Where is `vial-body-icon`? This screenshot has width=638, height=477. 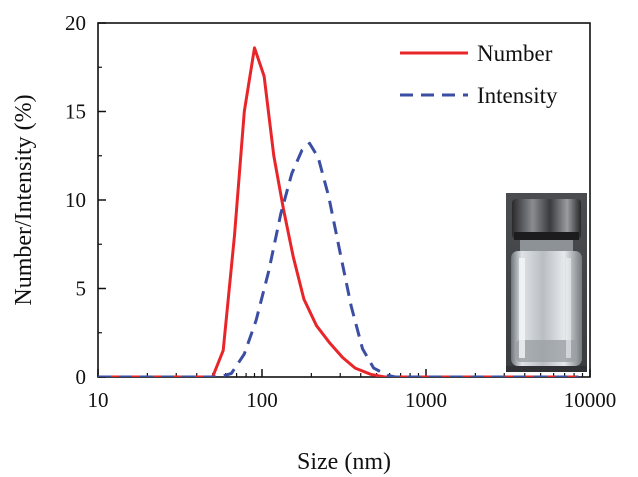
vial-body-icon is located at coordinates (546, 308).